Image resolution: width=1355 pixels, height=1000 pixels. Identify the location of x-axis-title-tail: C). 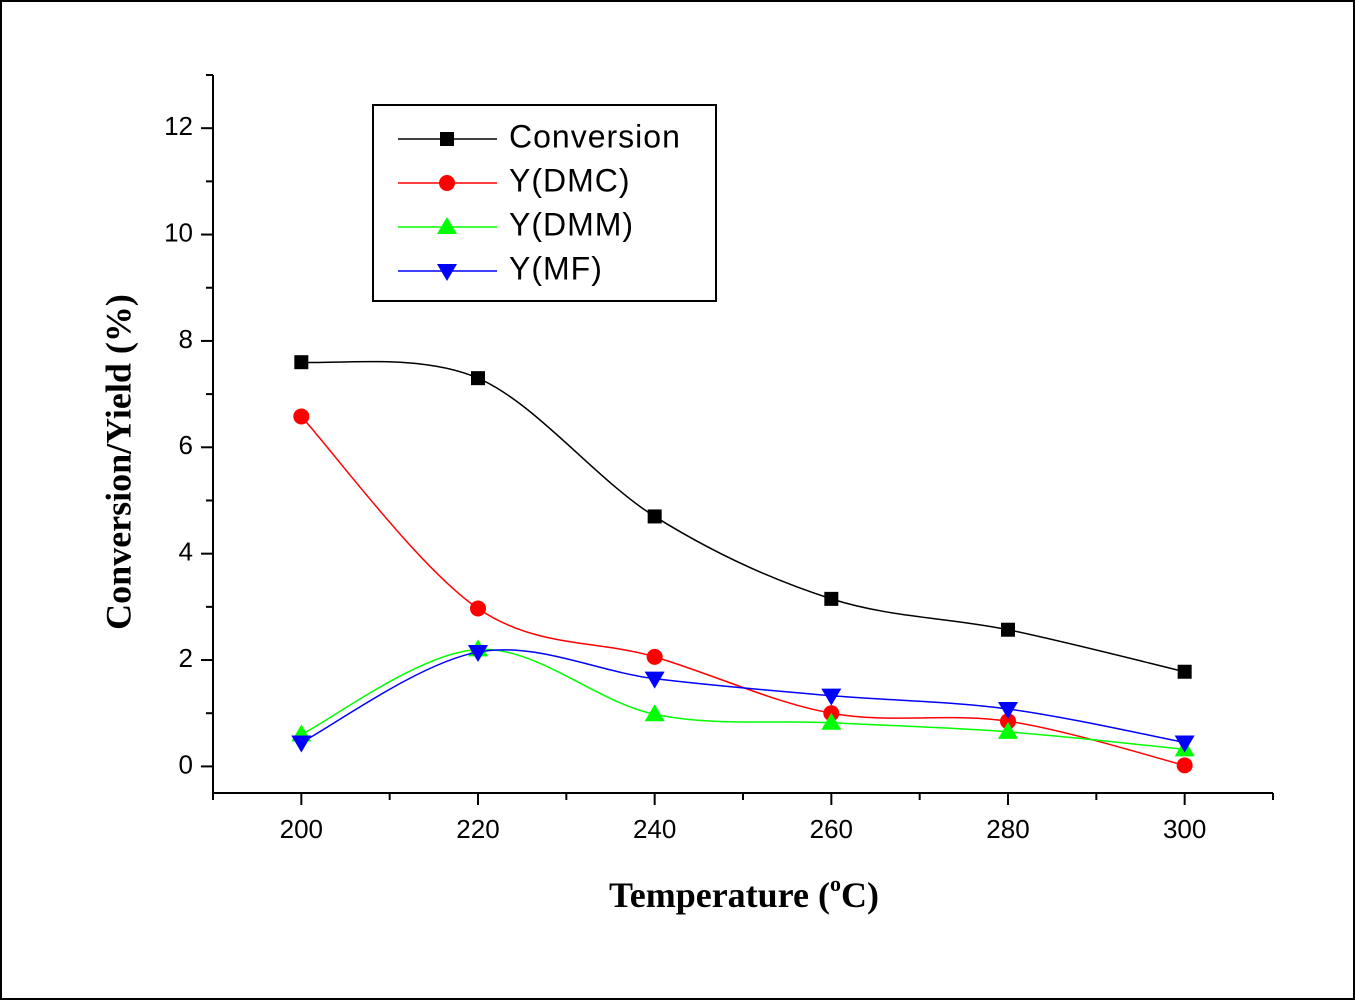
(860, 895).